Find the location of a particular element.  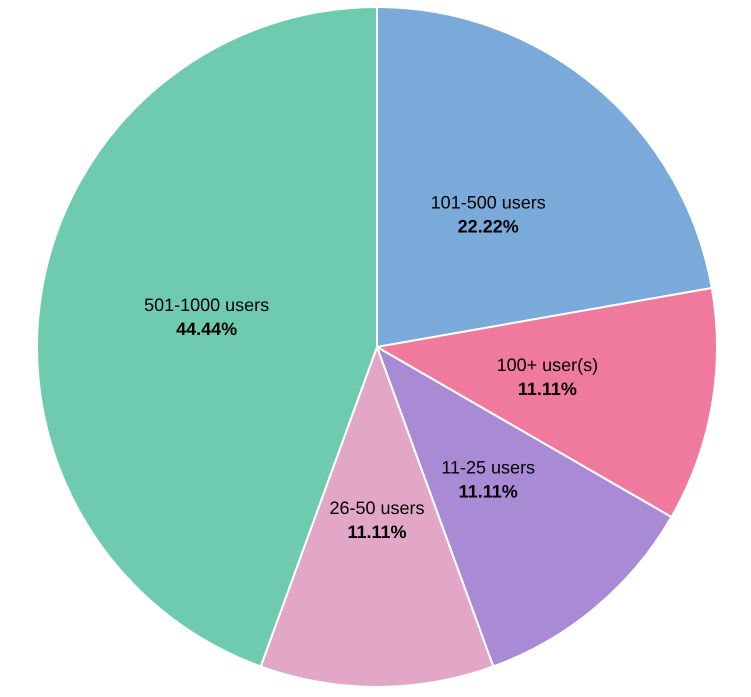

data-label: 44.44% is located at coordinates (207, 328).